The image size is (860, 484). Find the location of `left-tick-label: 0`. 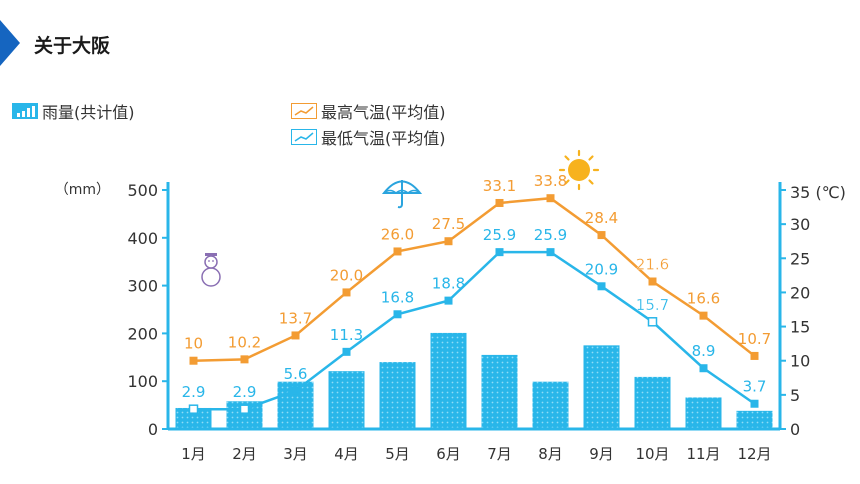

left-tick-label: 0 is located at coordinates (153, 429).